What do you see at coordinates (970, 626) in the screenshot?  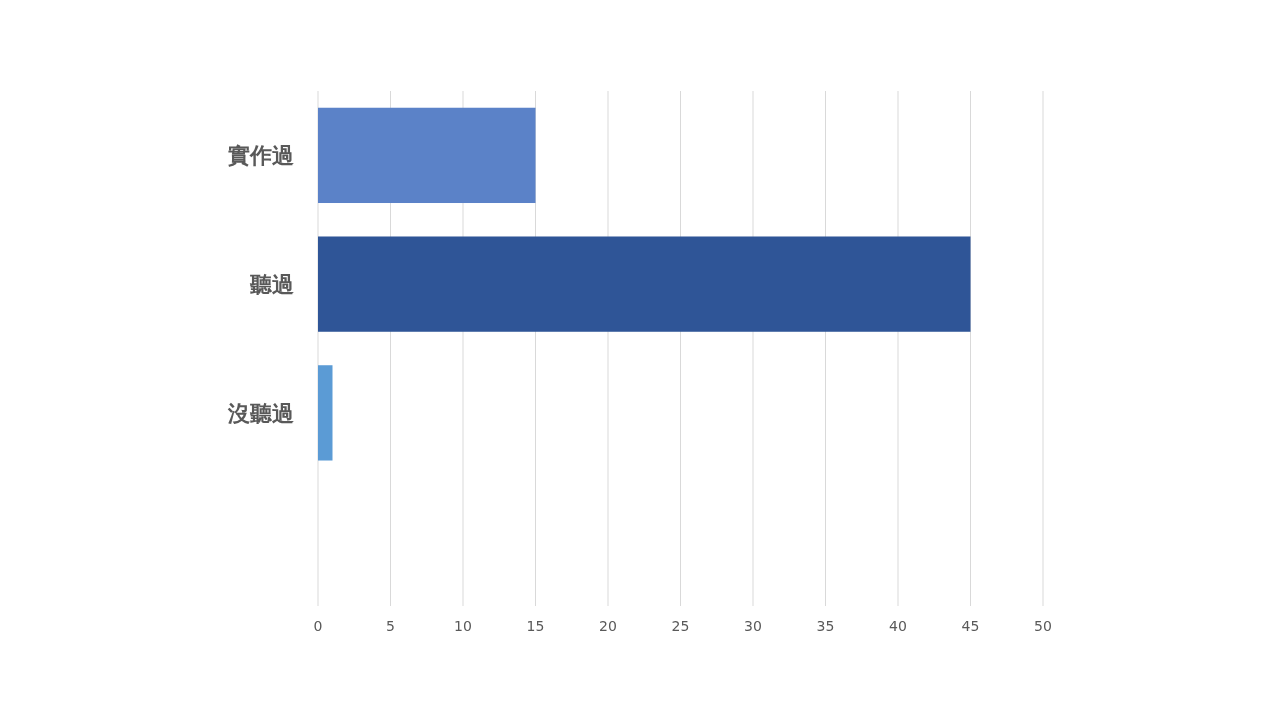 I see `x-tick-label: 45` at bounding box center [970, 626].